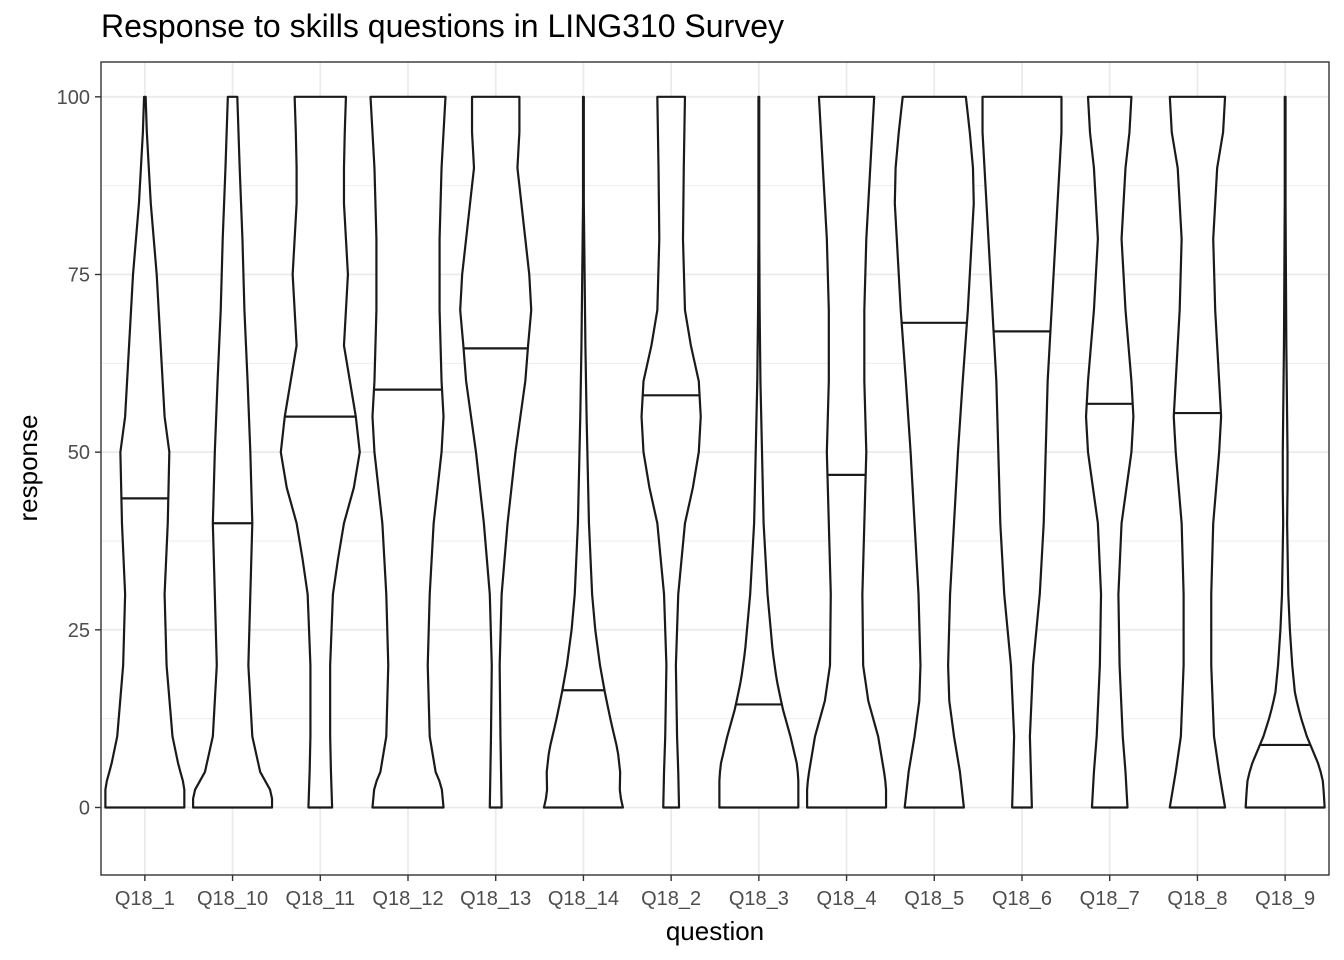  What do you see at coordinates (583, 899) in the screenshot?
I see `x-tick-label: Q18_14` at bounding box center [583, 899].